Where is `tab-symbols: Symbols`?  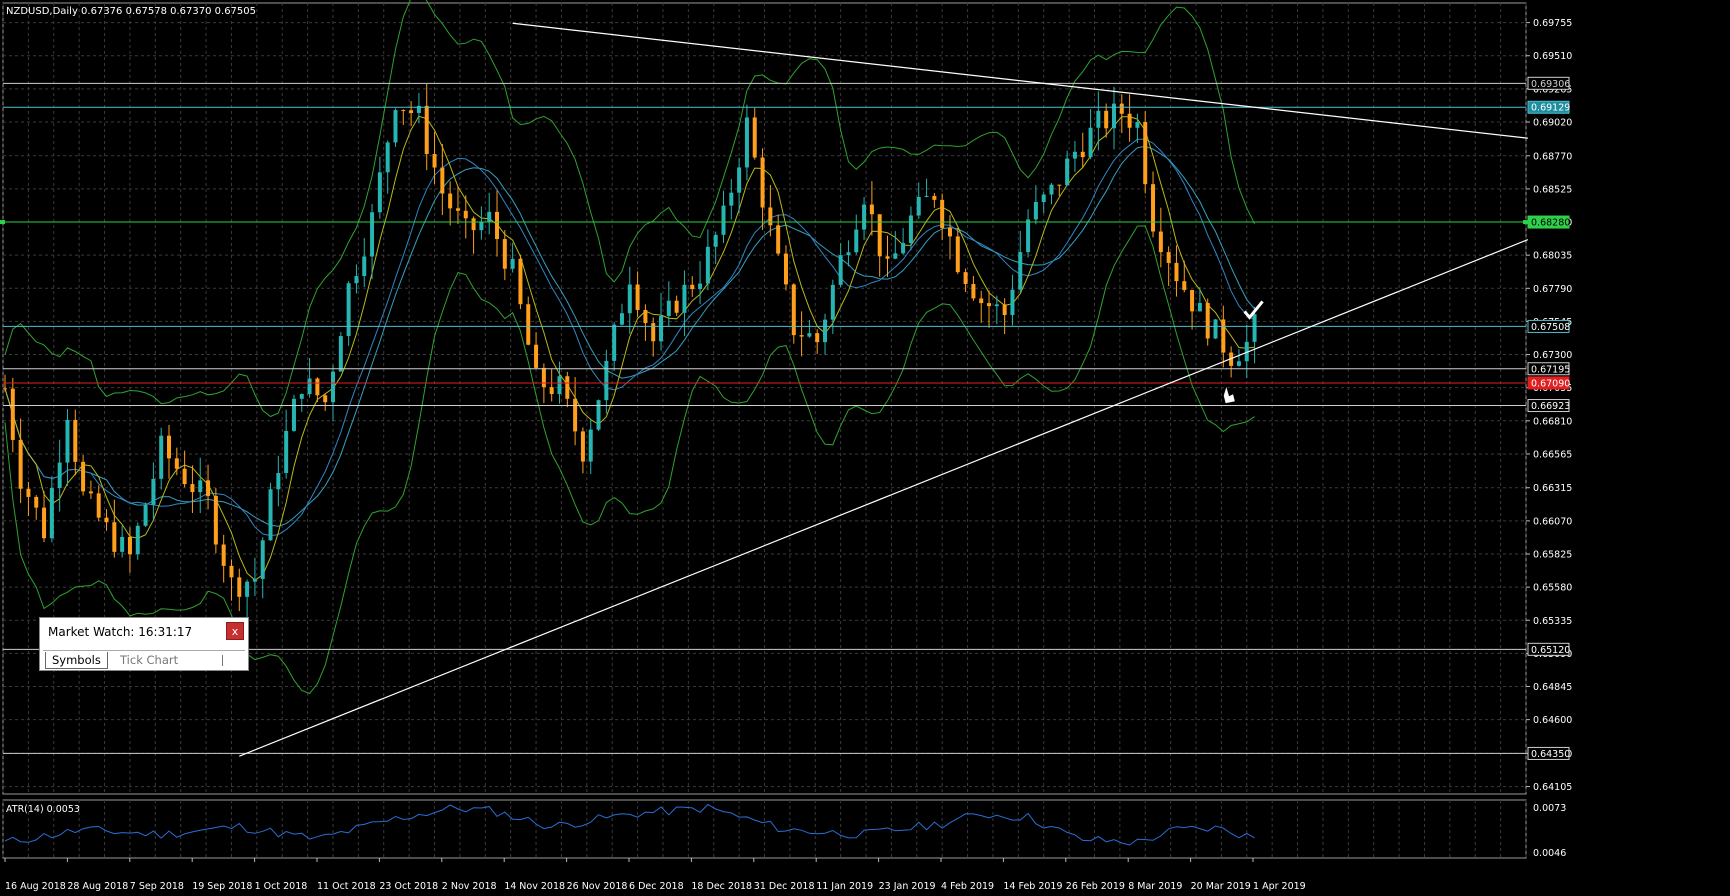
tab-symbols: Symbols is located at coordinates (76, 660).